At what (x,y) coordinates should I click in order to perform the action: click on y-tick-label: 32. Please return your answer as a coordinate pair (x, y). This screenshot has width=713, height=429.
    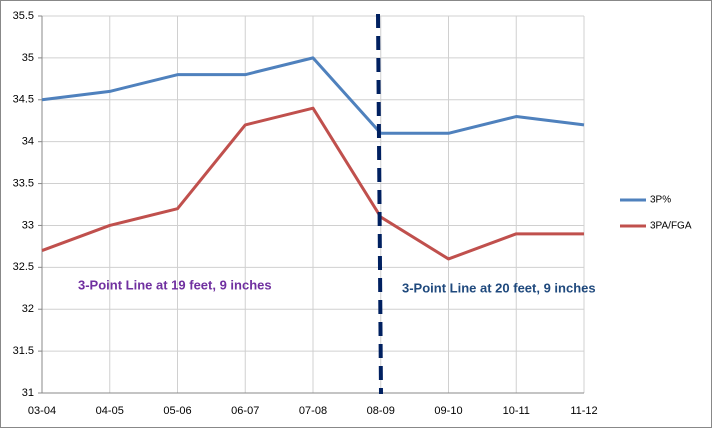
    Looking at the image, I should click on (28, 309).